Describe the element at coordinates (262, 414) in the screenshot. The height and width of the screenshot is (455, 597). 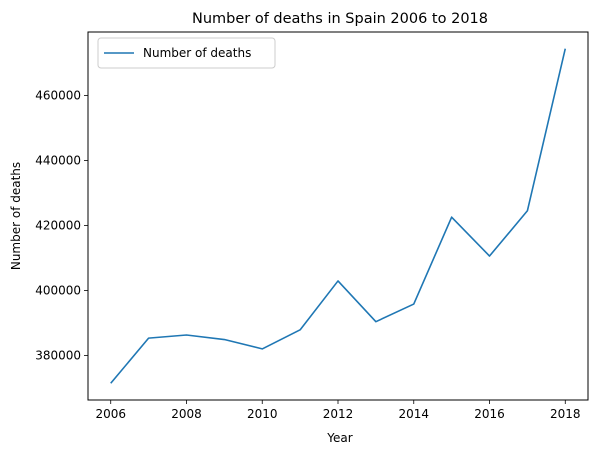
I see `x-tick-label: 2010` at that location.